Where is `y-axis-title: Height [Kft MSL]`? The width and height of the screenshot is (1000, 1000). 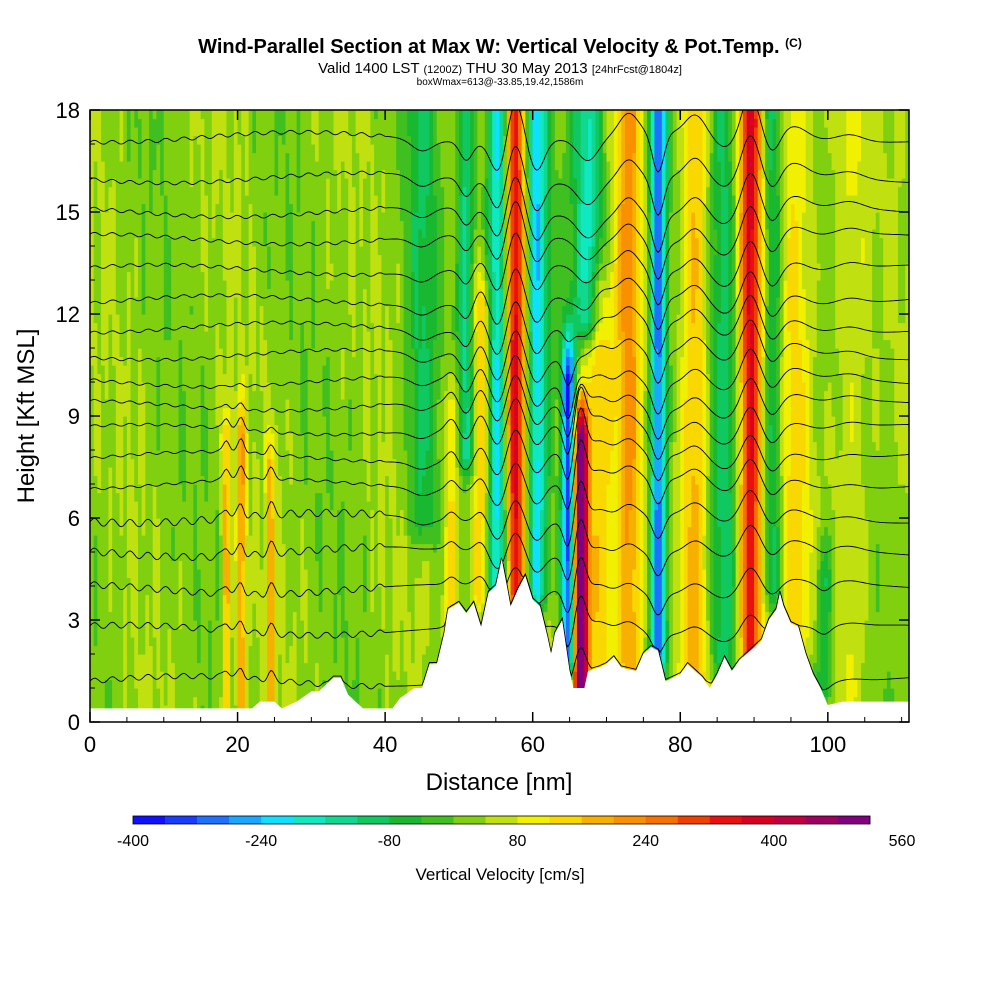
y-axis-title: Height [Kft MSL] is located at coordinates (26, 416).